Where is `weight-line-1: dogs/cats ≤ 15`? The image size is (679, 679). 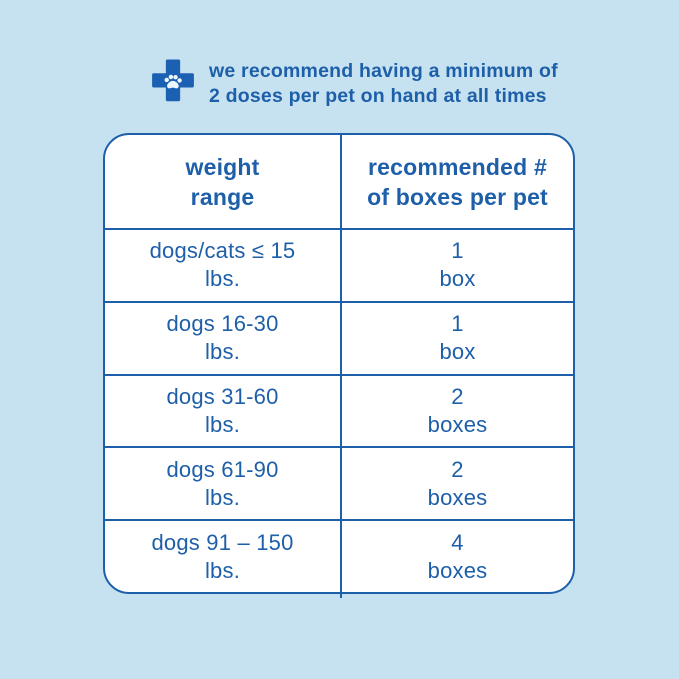 weight-line-1: dogs/cats ≤ 15 is located at coordinates (222, 251).